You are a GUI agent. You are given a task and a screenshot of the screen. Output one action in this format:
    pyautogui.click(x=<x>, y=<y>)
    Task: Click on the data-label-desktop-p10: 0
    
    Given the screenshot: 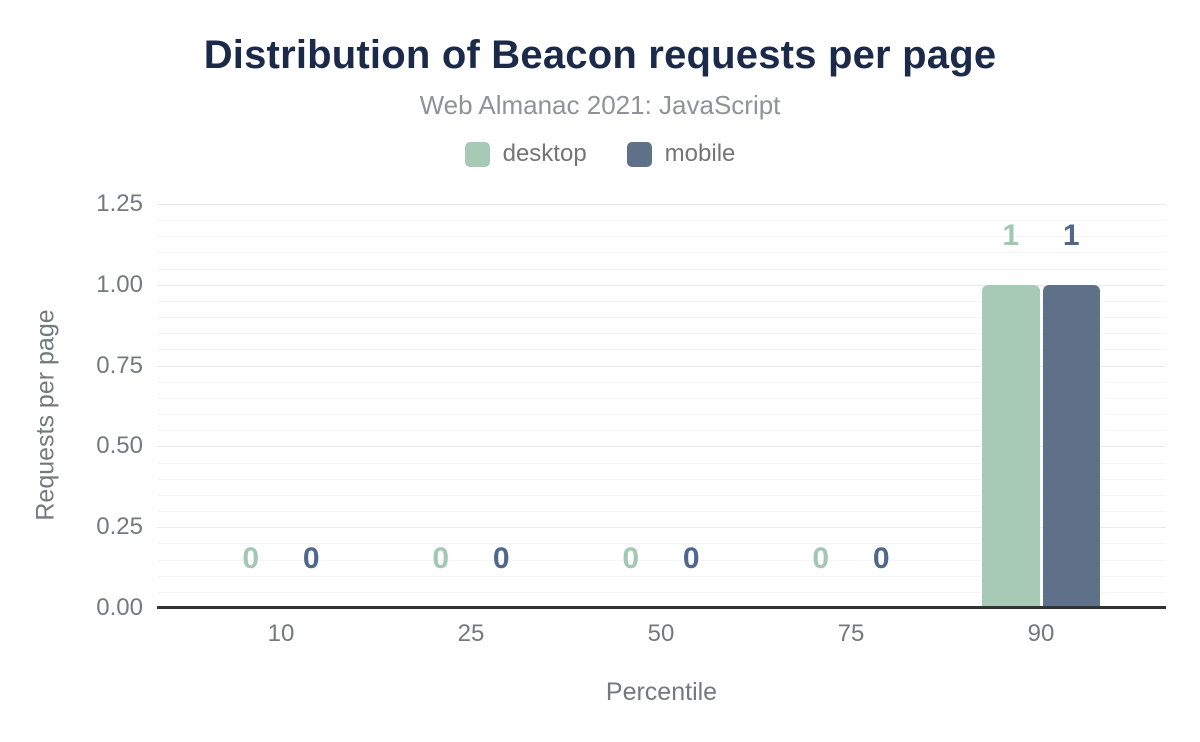 What is the action you would take?
    pyautogui.click(x=251, y=558)
    